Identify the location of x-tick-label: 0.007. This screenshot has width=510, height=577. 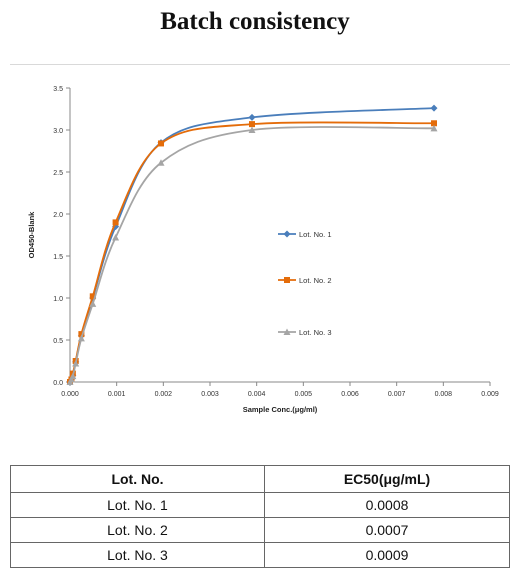
(397, 394).